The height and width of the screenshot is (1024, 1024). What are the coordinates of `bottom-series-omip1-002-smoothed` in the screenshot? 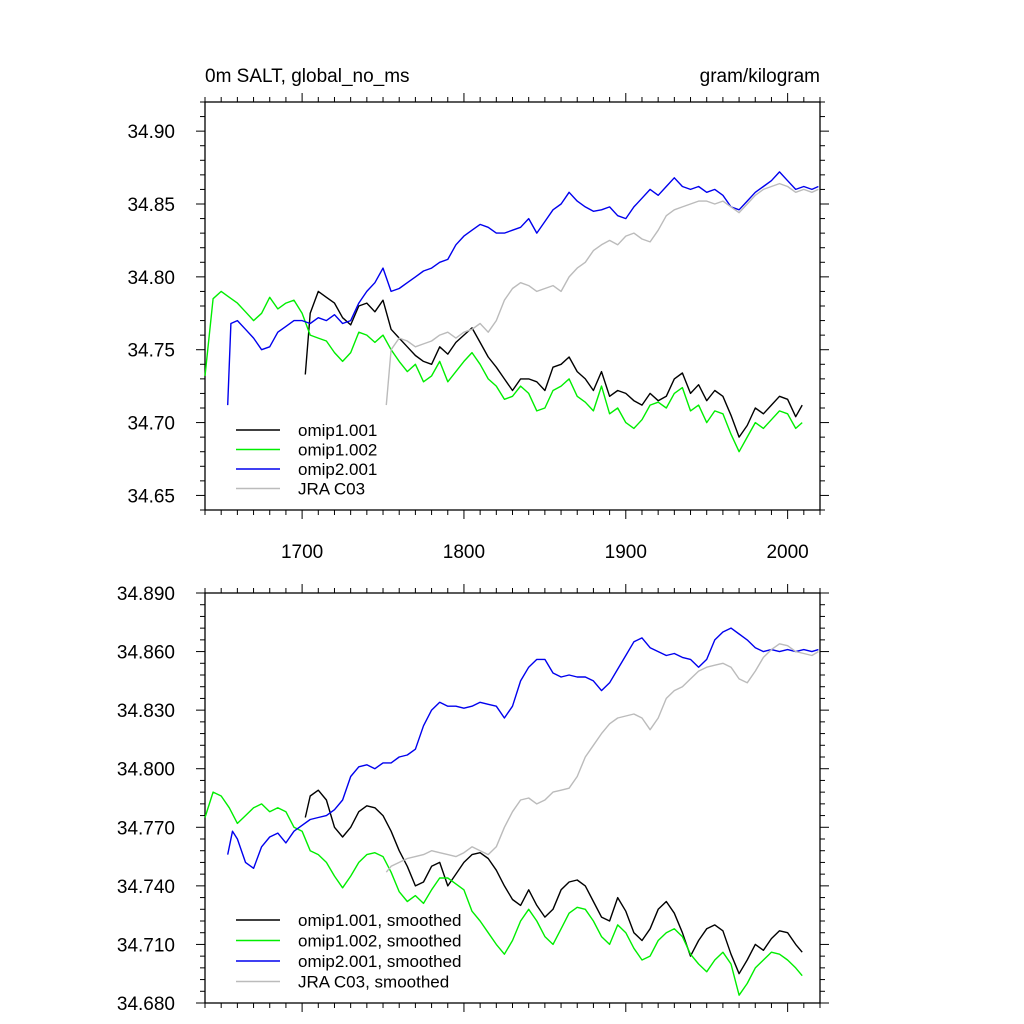 It's located at (503, 893).